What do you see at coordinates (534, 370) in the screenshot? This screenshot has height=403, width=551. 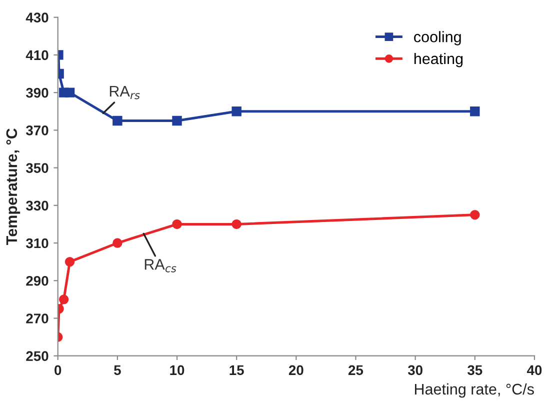 I see `x-tick-label: 40` at bounding box center [534, 370].